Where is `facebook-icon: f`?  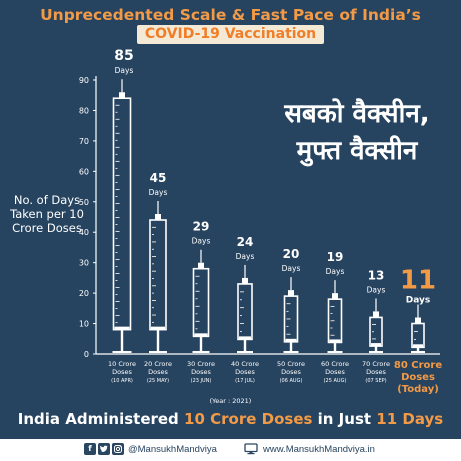 facebook-icon: f is located at coordinates (90, 449).